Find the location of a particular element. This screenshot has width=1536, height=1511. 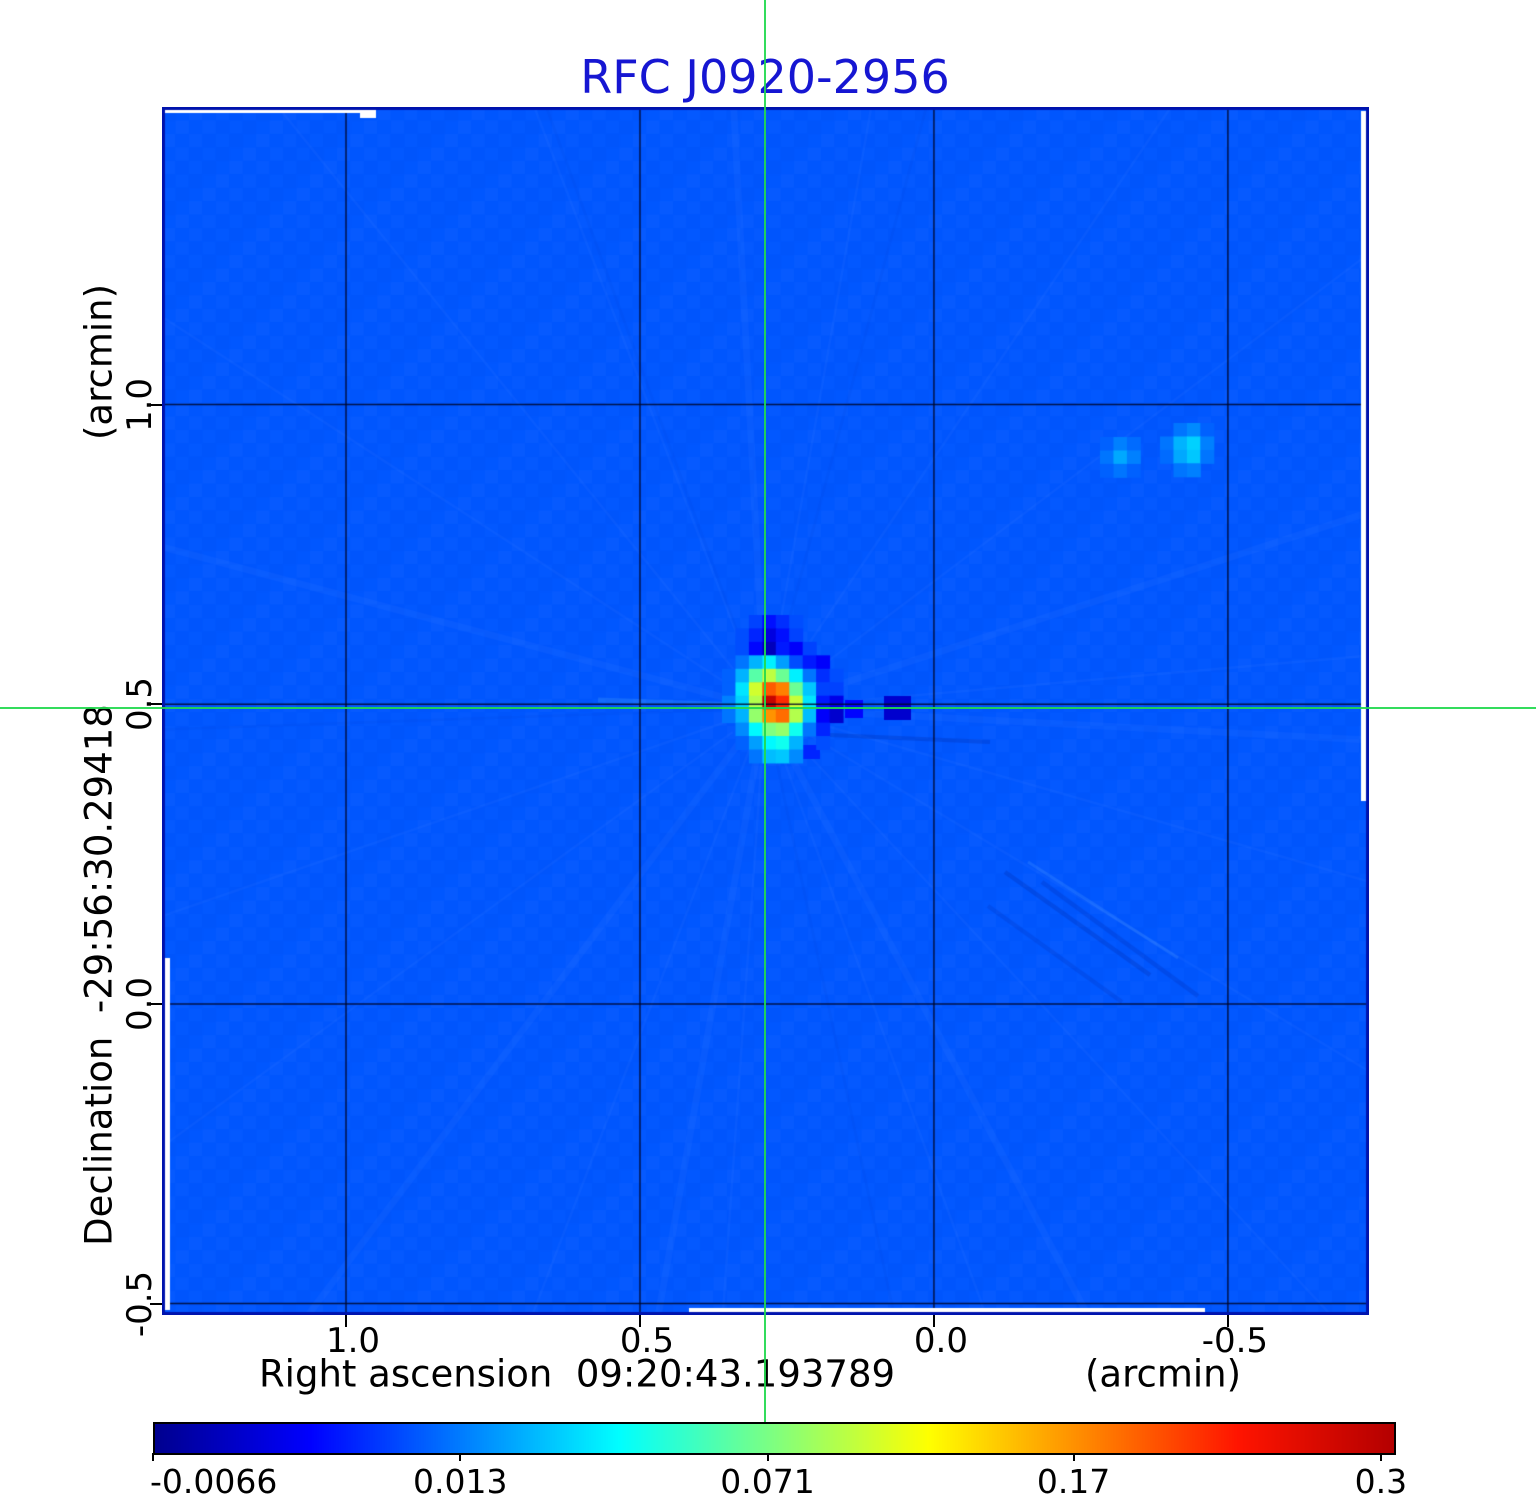

crosshair-horizontal-line is located at coordinates (768, 708).